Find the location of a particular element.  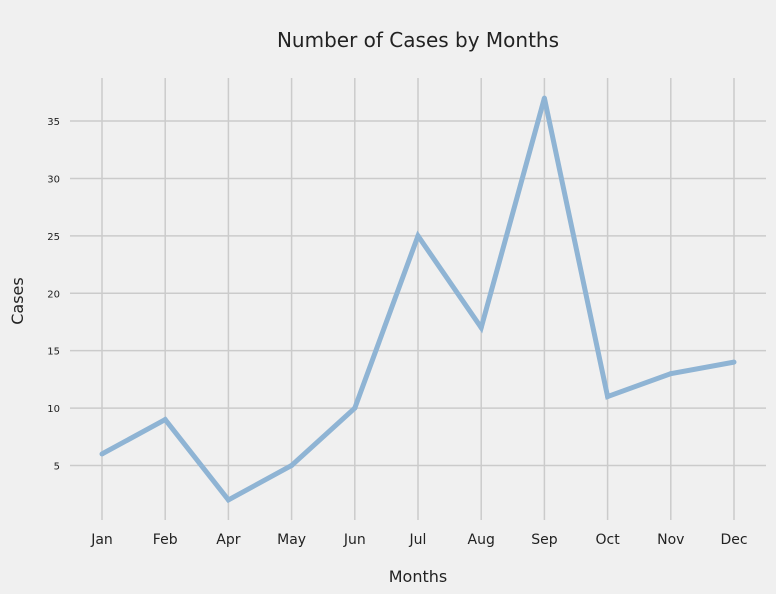

x-tick-label: Feb is located at coordinates (165, 540).